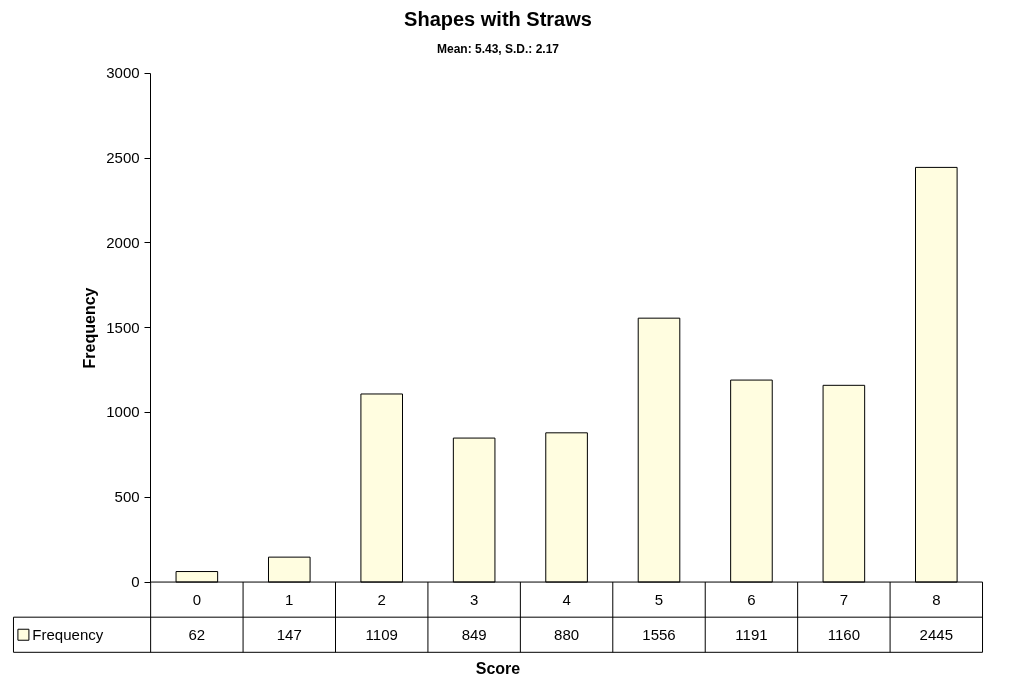 This screenshot has width=1013, height=679. What do you see at coordinates (566, 599) in the screenshot?
I see `x-tick-label: 4` at bounding box center [566, 599].